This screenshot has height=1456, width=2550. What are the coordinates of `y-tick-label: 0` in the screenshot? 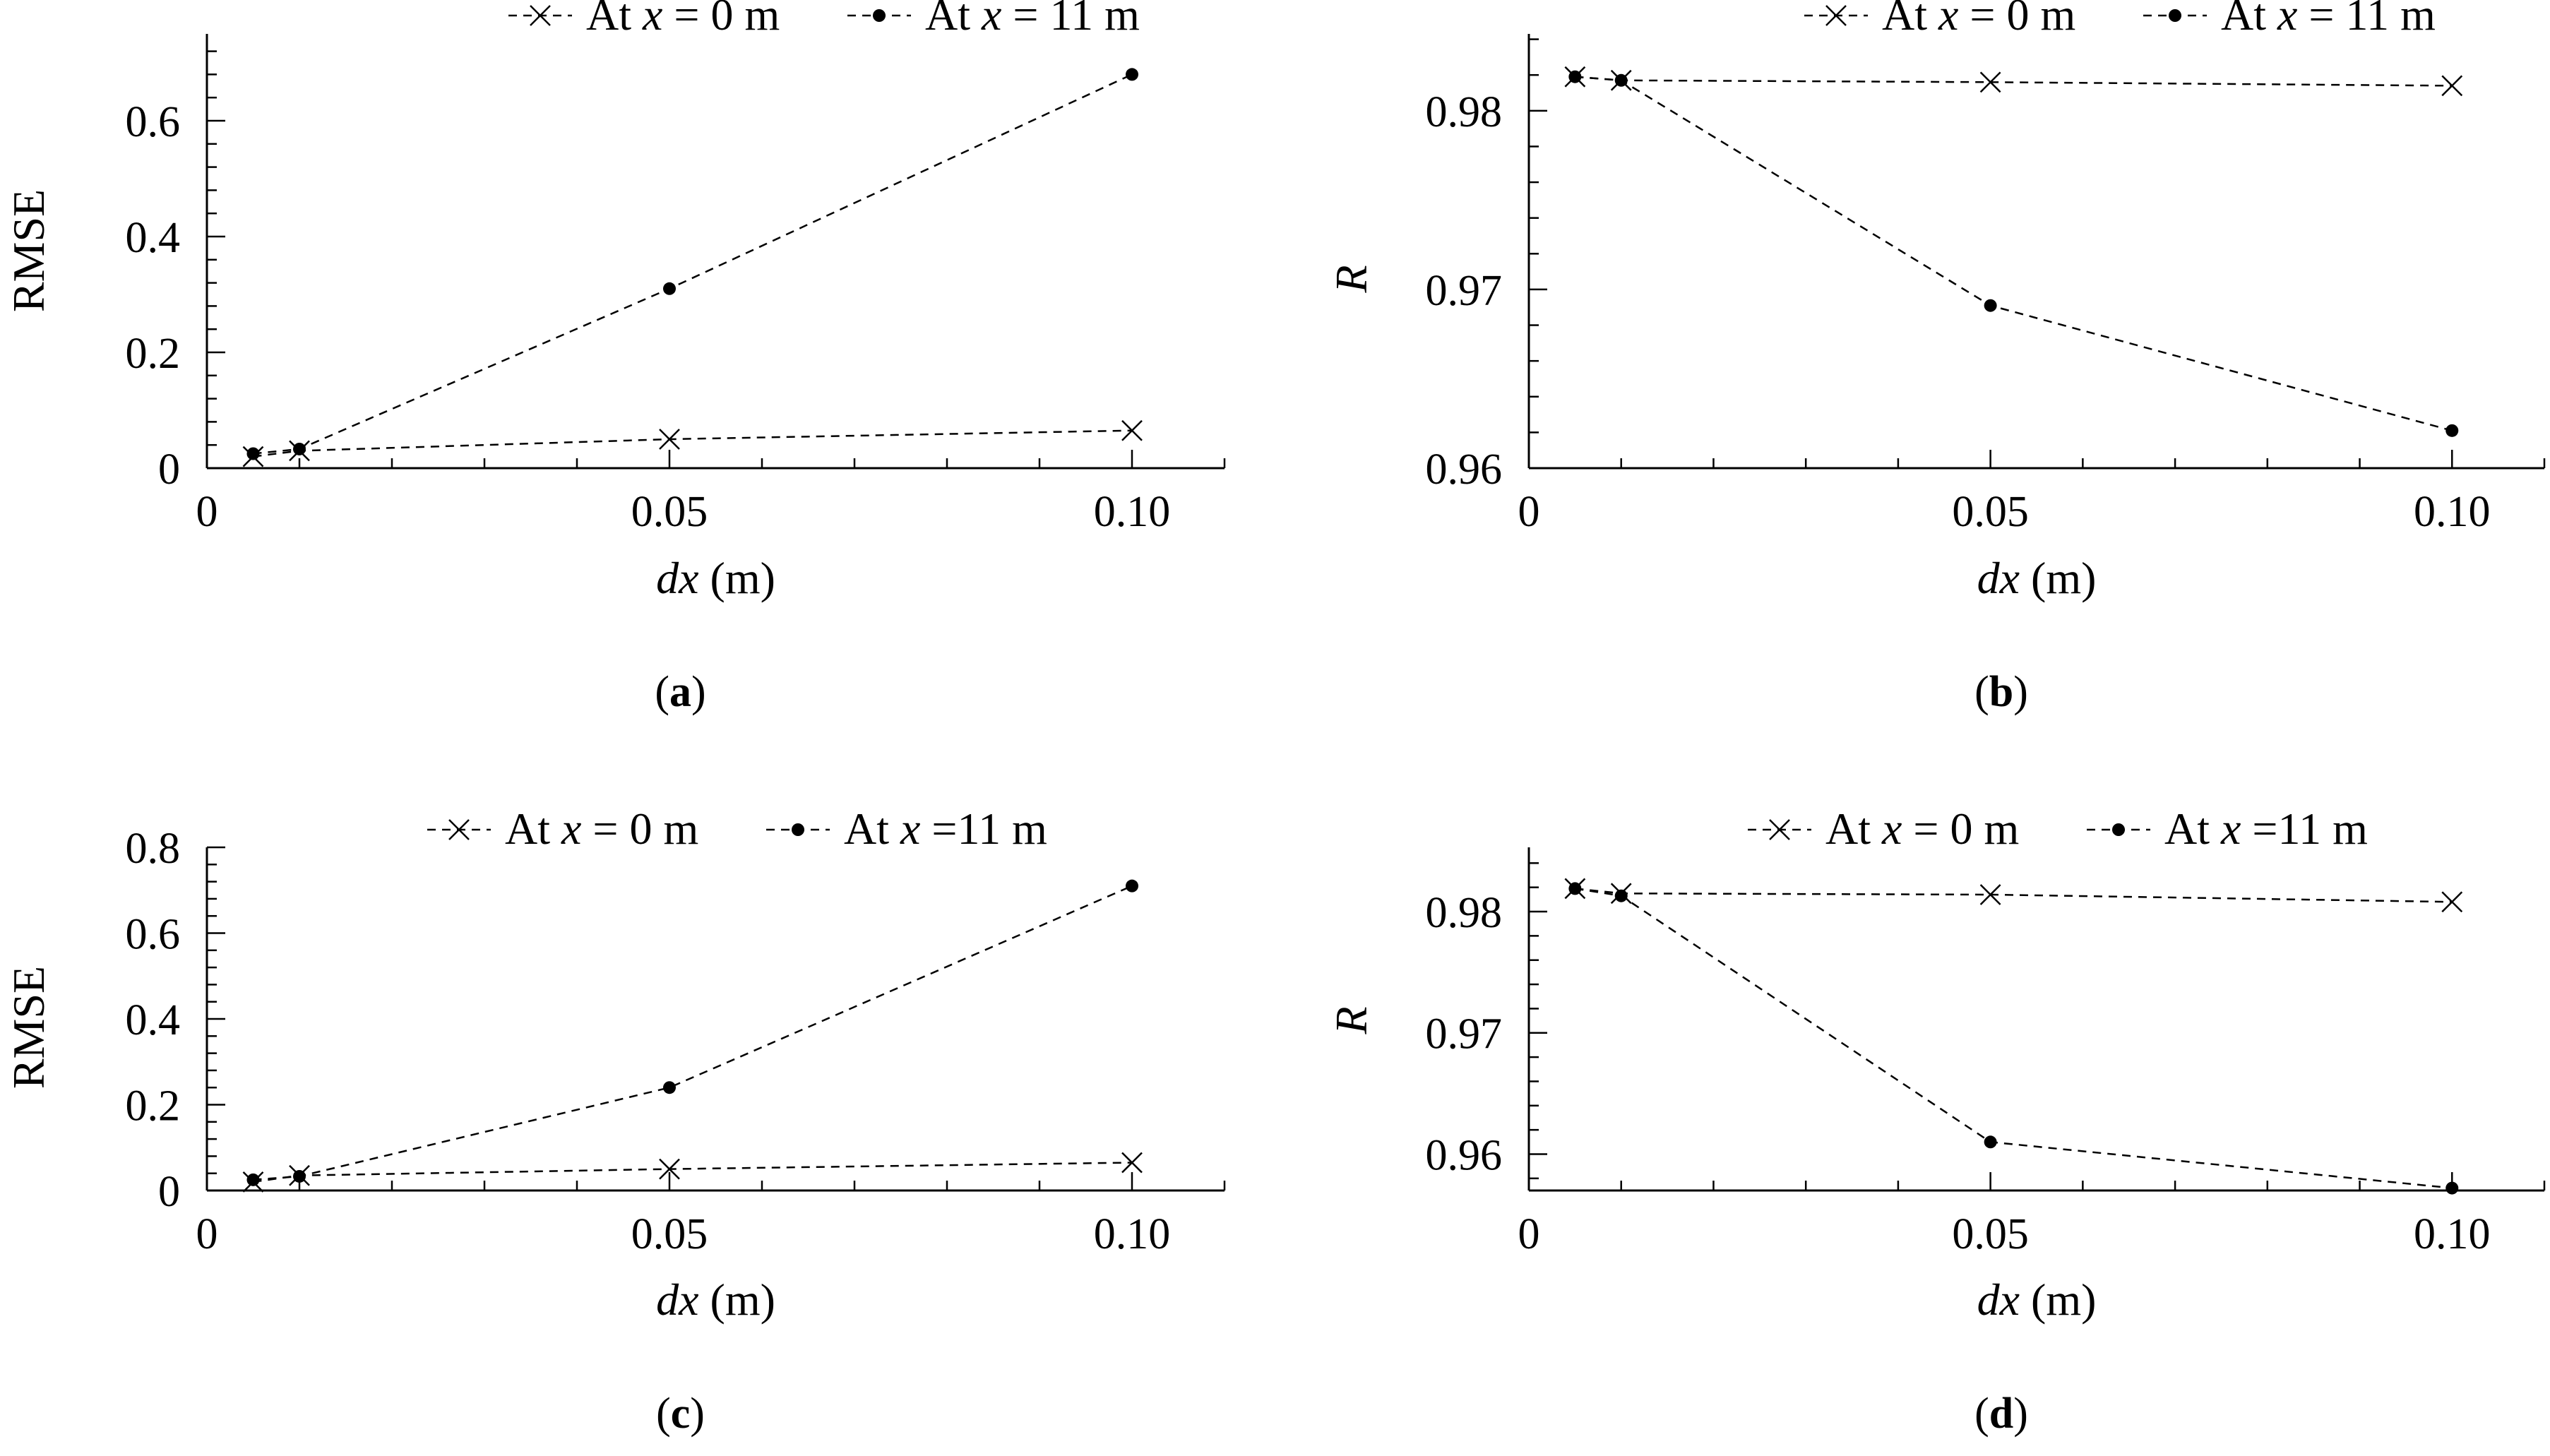 It's located at (169, 470).